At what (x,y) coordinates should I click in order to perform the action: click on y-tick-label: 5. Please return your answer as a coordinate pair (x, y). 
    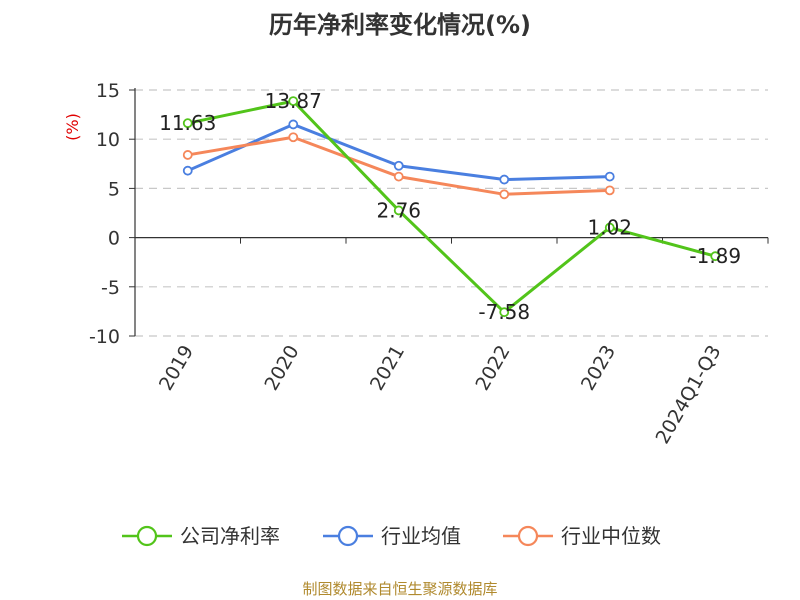
    Looking at the image, I should click on (114, 189).